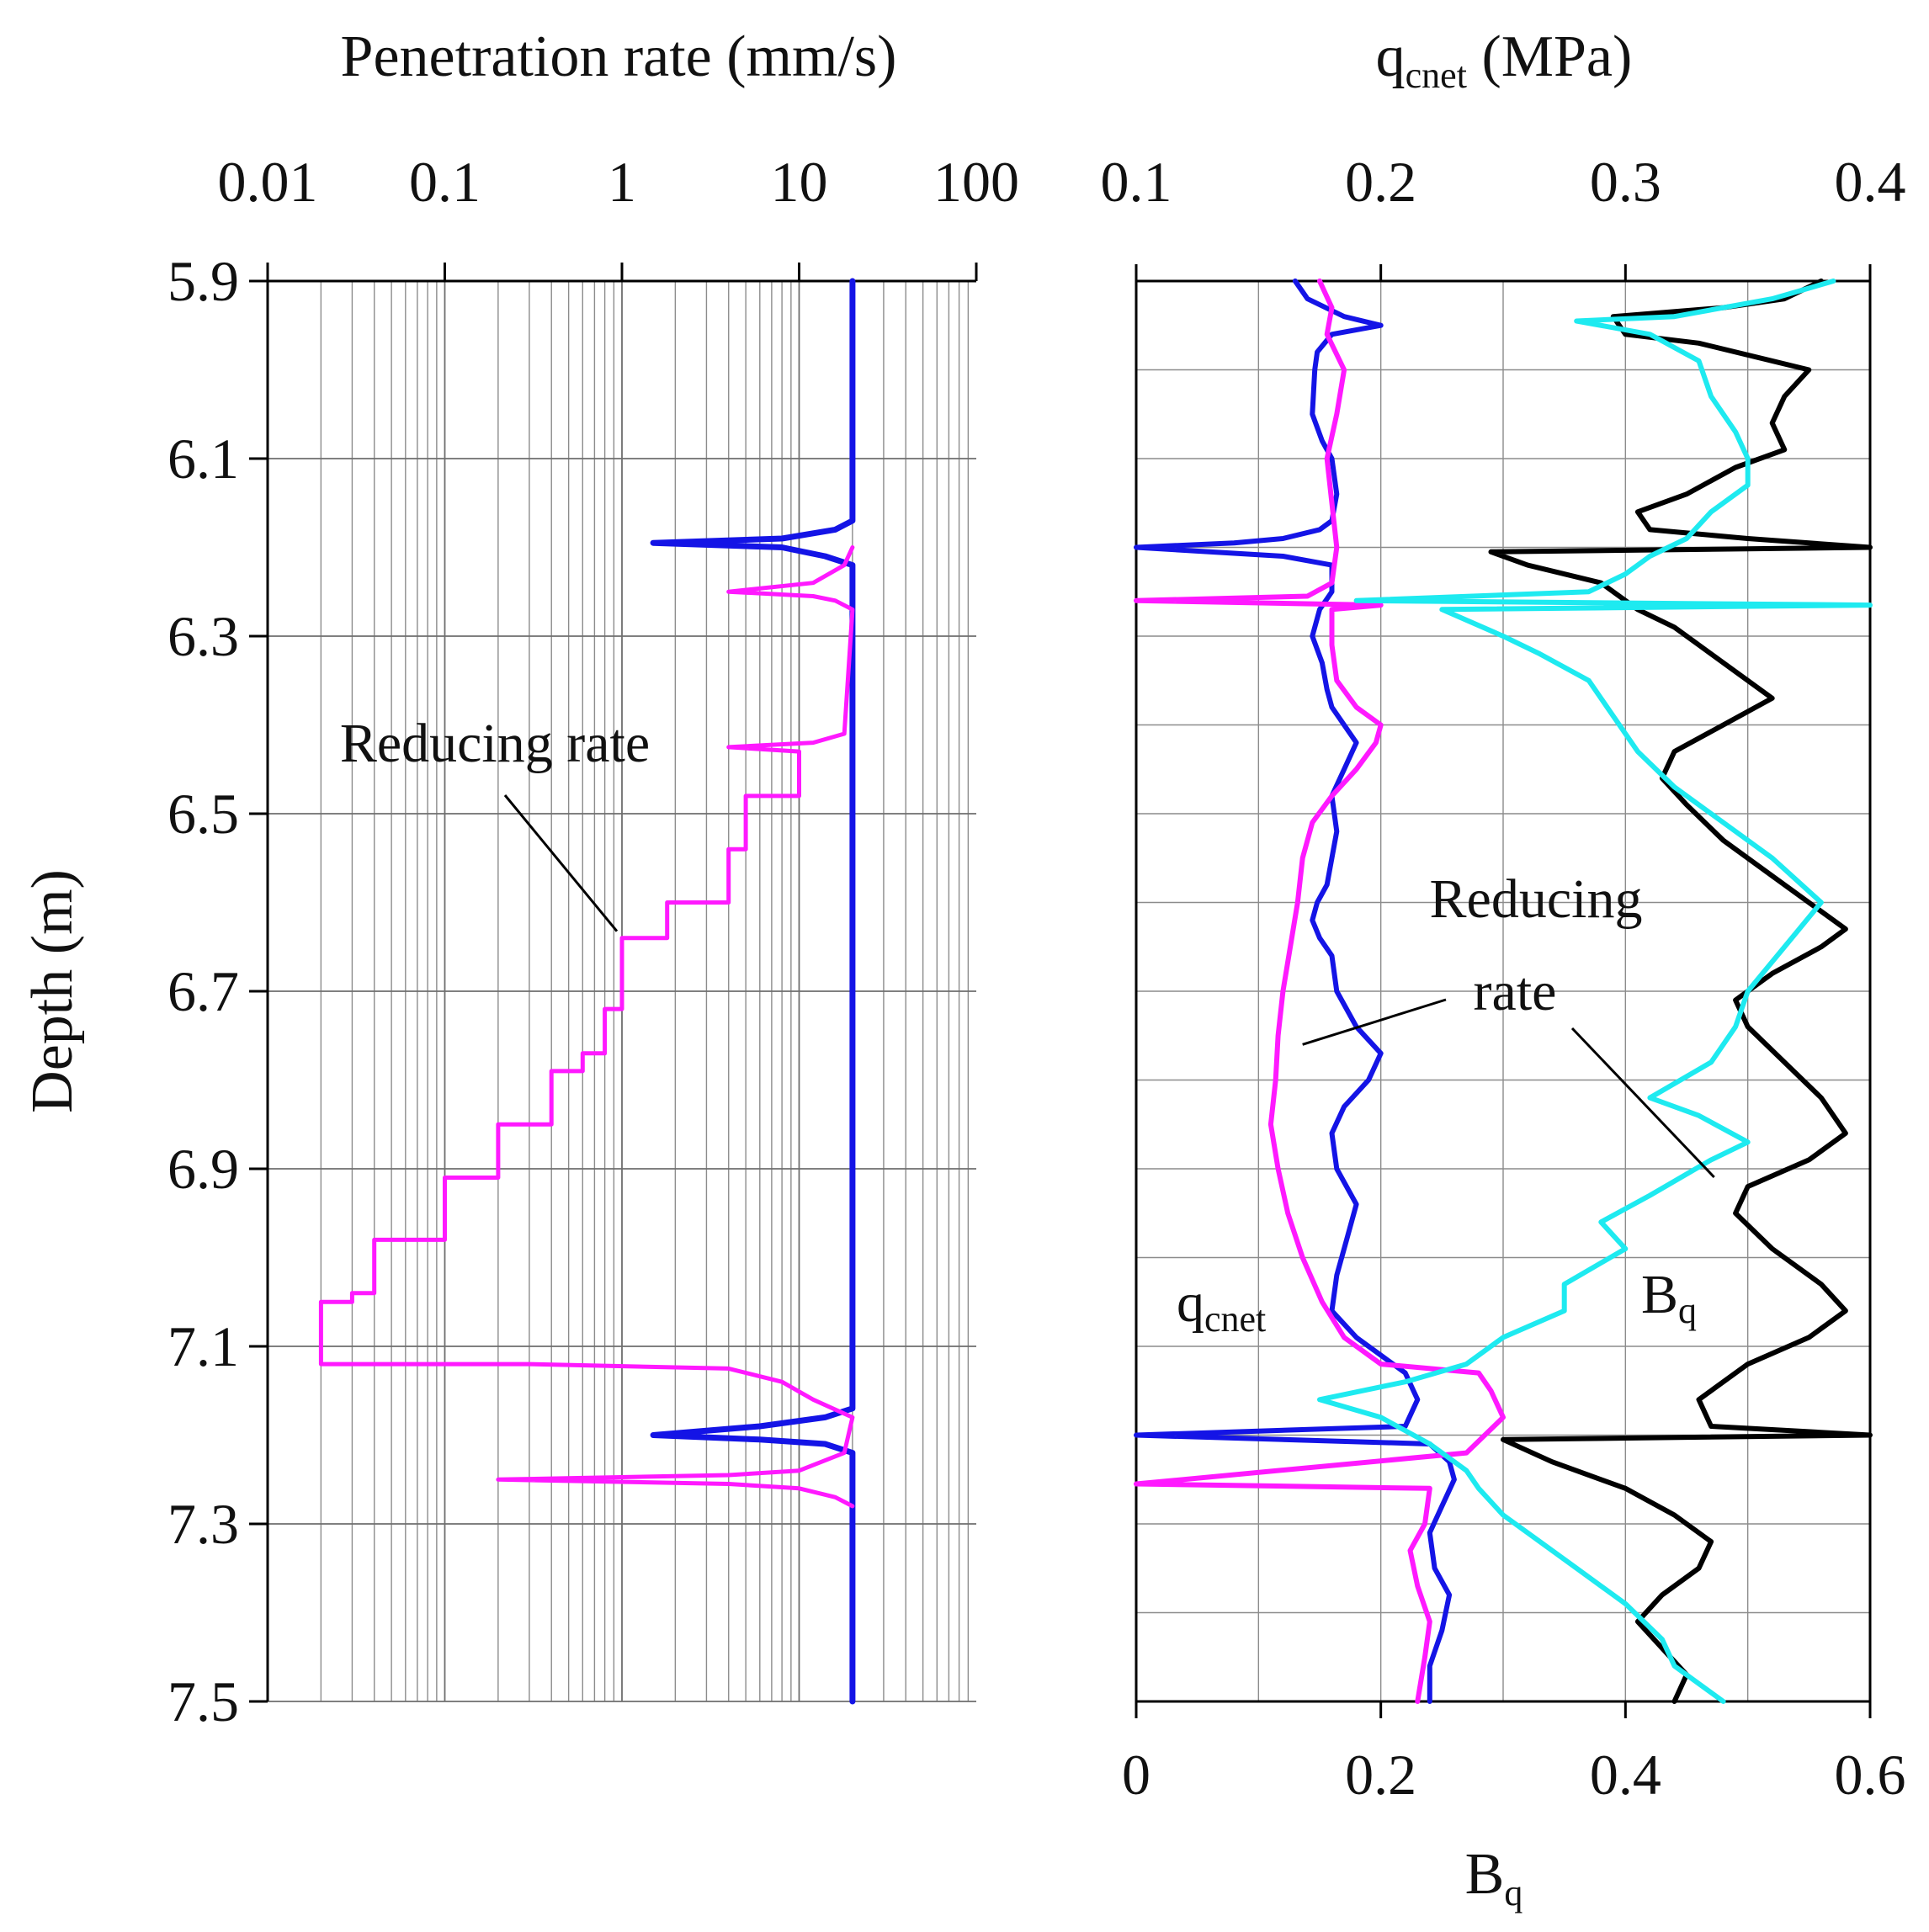 The width and height of the screenshot is (1929, 1932). Describe the element at coordinates (203, 1701) in the screenshot. I see `y-tick-label: 7.5` at that location.